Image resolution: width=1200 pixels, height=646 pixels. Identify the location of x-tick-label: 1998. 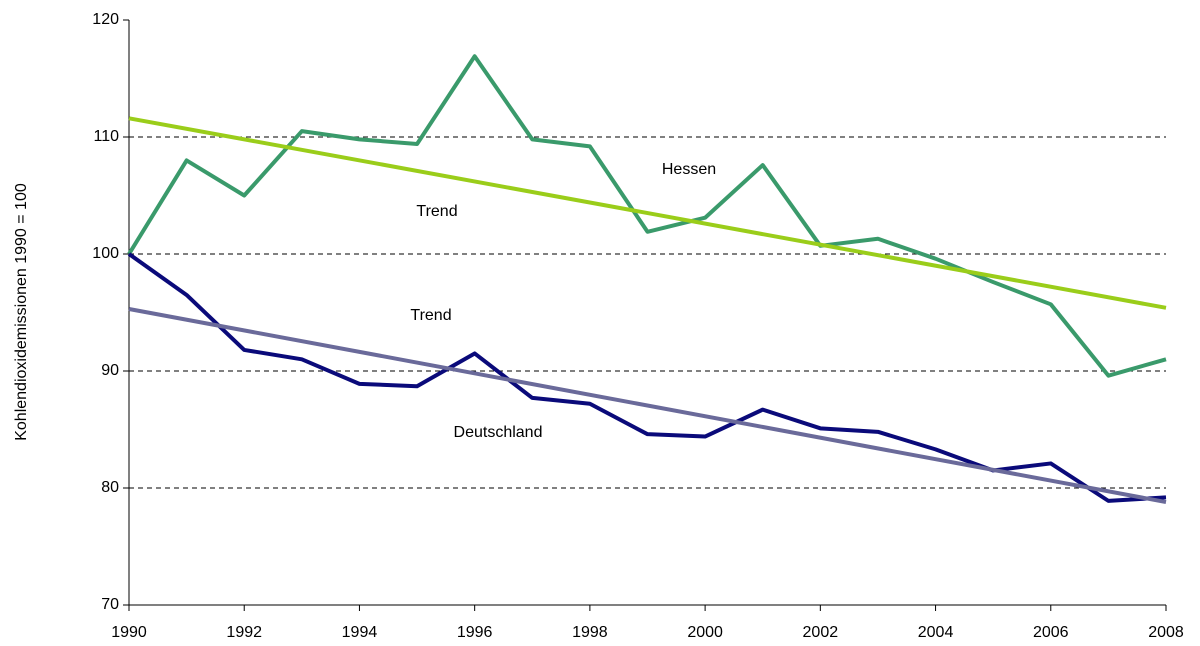
(590, 632).